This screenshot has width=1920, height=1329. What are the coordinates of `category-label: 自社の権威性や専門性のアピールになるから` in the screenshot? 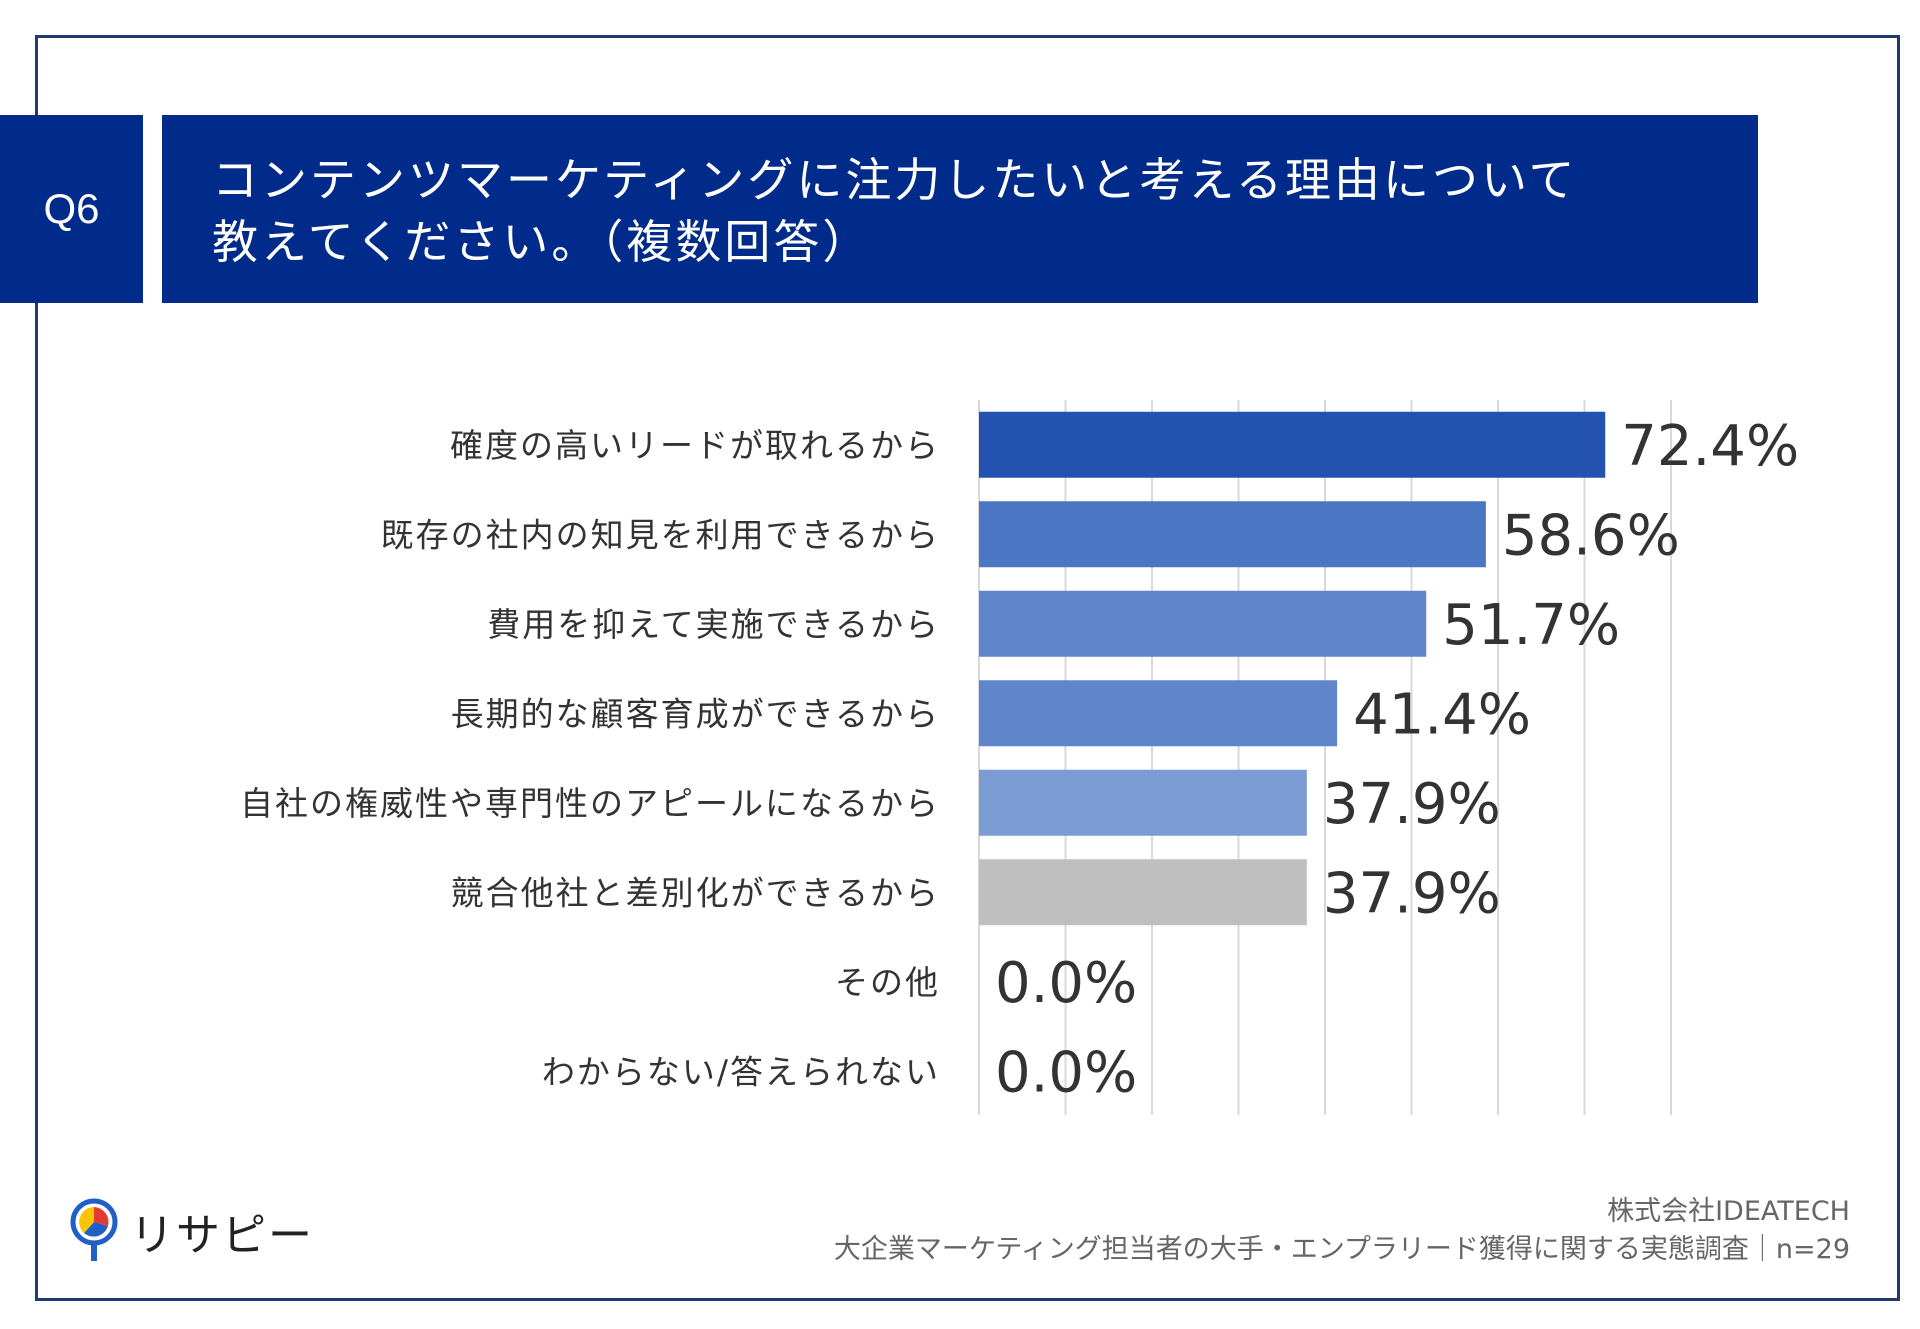 It's located at (590, 803).